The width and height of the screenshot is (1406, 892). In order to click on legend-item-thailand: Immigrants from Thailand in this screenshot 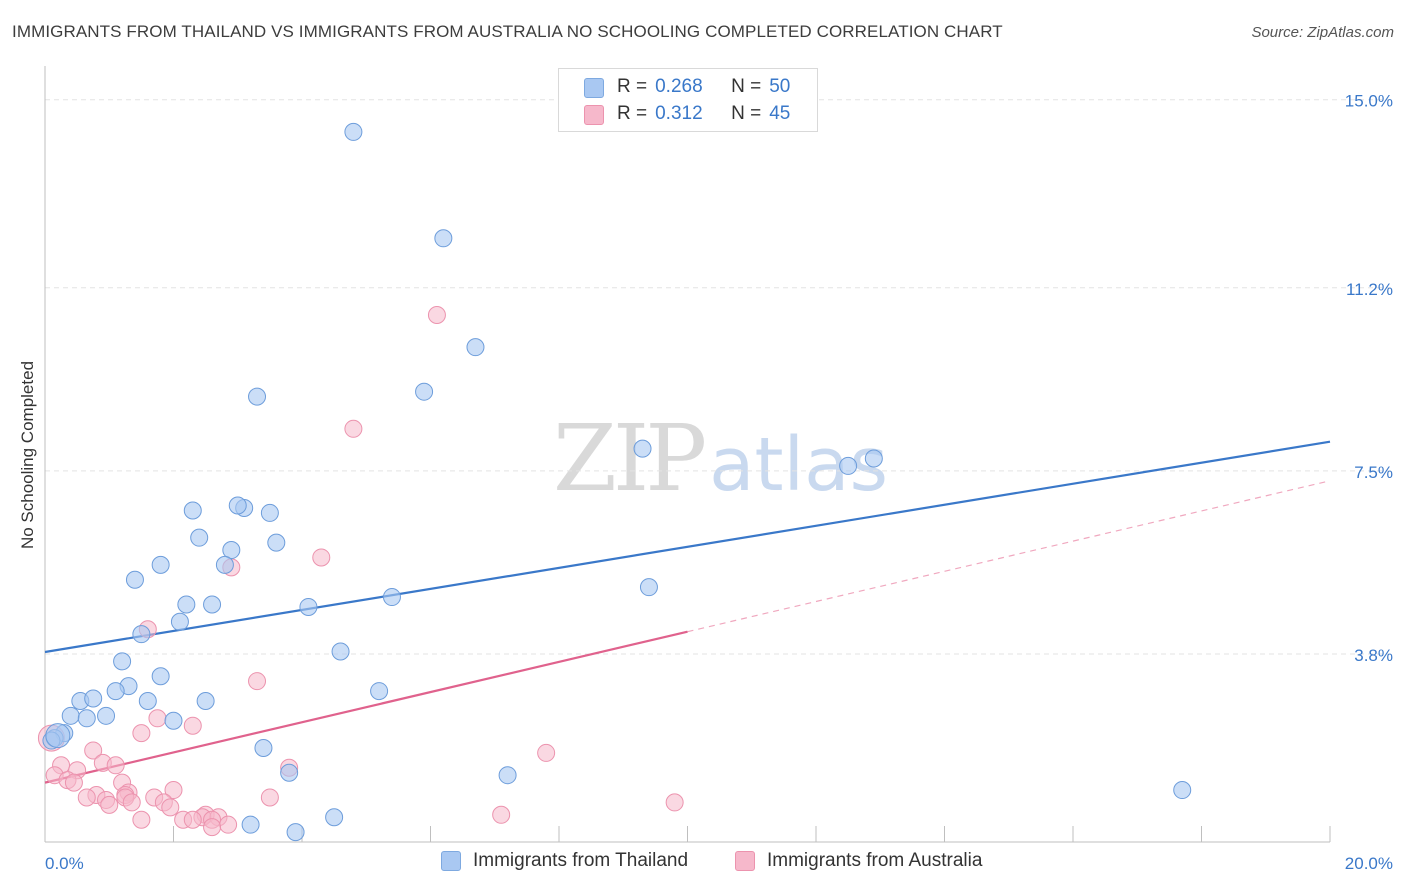, I will do `click(564, 861)`.